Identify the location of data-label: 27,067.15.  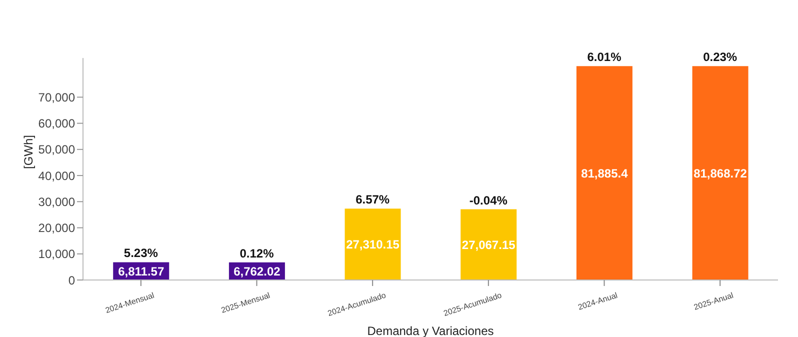
(489, 245).